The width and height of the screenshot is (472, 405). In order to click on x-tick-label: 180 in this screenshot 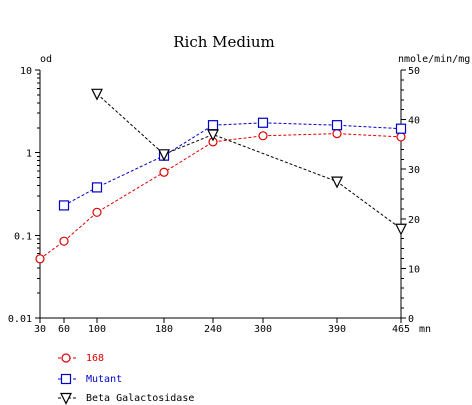, I will do `click(164, 329)`.